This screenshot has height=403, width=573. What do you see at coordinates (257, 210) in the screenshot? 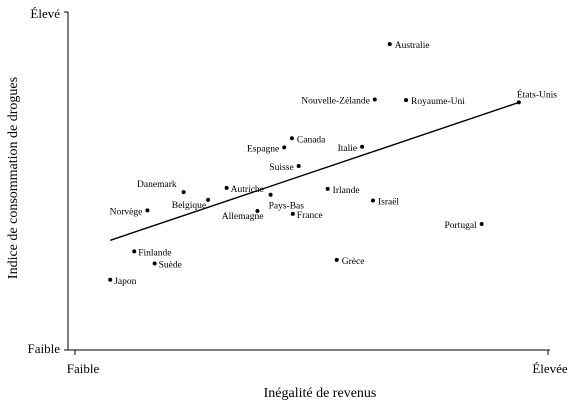
I see `point-allemagne` at bounding box center [257, 210].